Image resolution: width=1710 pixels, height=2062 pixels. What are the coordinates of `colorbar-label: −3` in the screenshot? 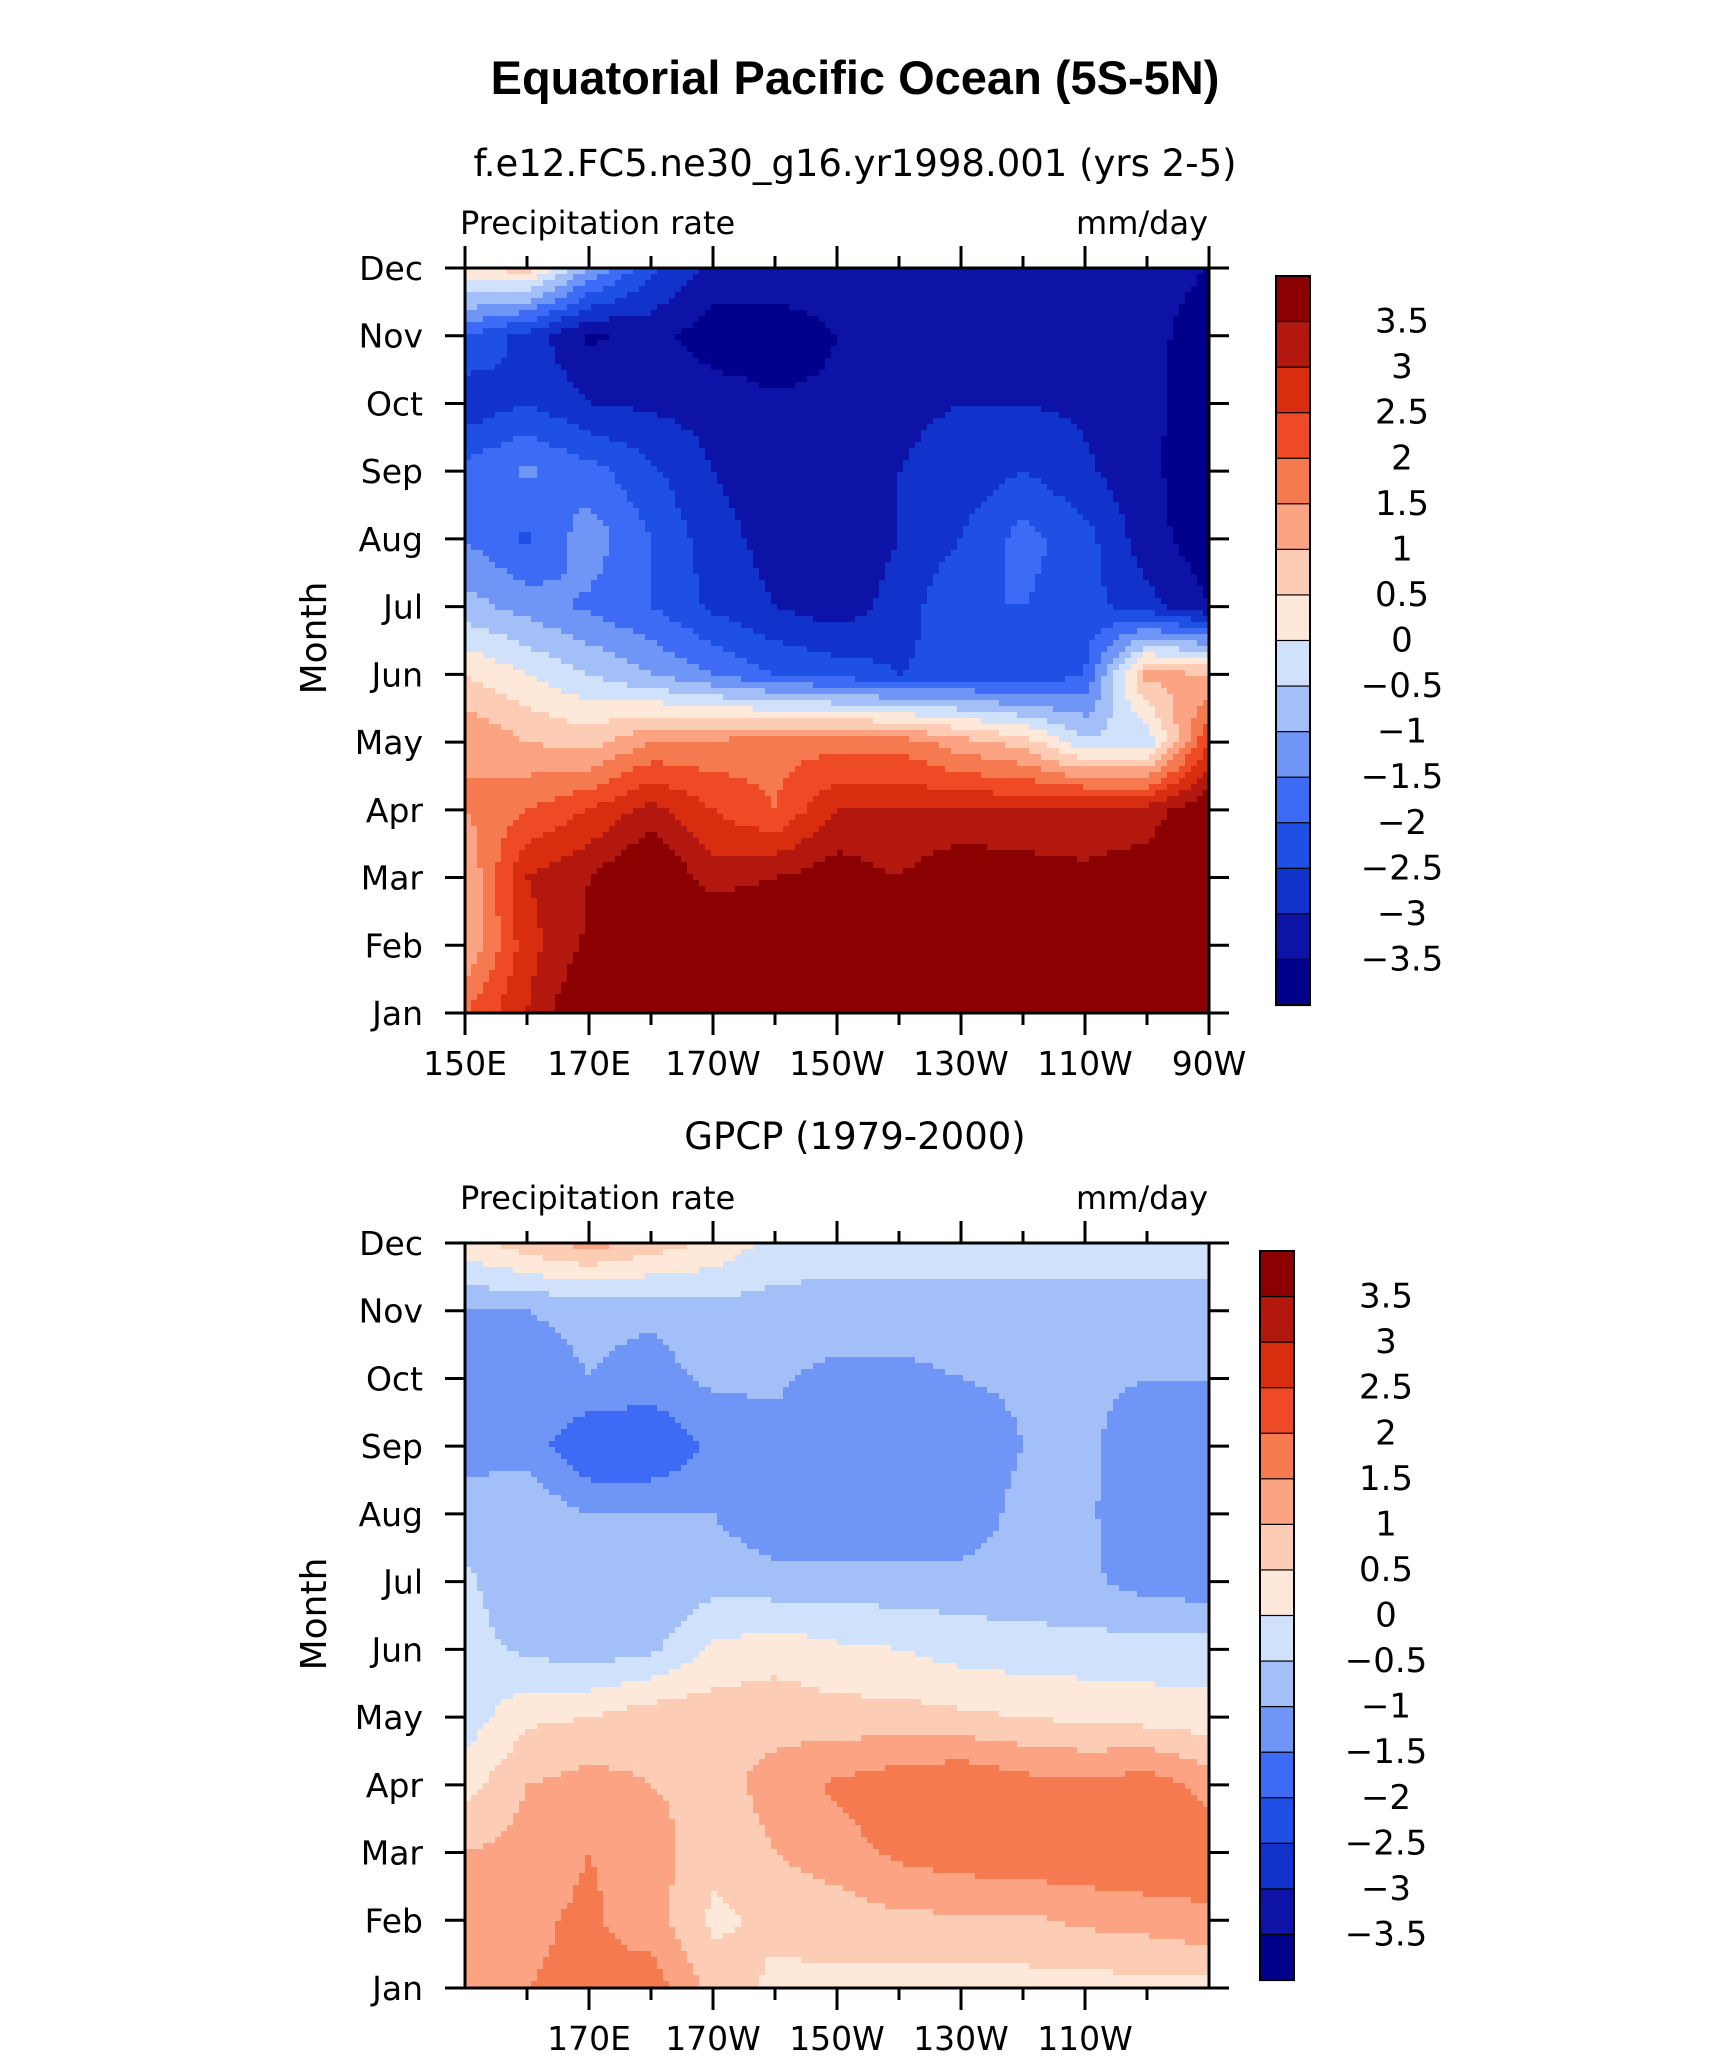 It's located at (1402, 914).